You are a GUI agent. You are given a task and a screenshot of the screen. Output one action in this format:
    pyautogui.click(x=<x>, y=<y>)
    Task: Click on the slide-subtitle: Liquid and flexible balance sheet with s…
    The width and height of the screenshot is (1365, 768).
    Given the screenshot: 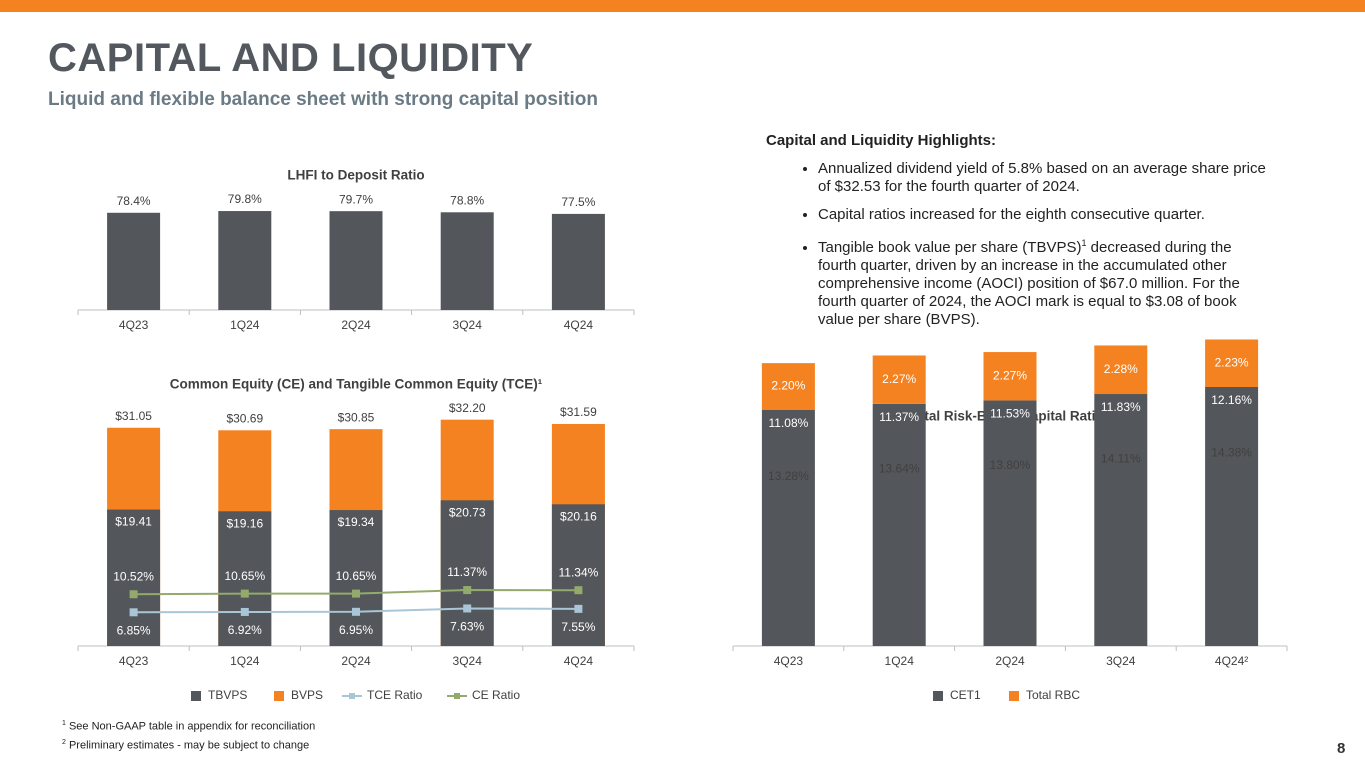 What is the action you would take?
    pyautogui.click(x=323, y=99)
    